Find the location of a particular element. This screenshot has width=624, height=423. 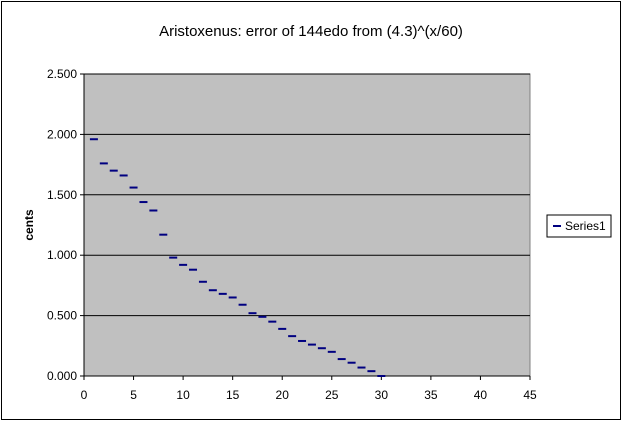

x-tick-label: 20 is located at coordinates (283, 395).